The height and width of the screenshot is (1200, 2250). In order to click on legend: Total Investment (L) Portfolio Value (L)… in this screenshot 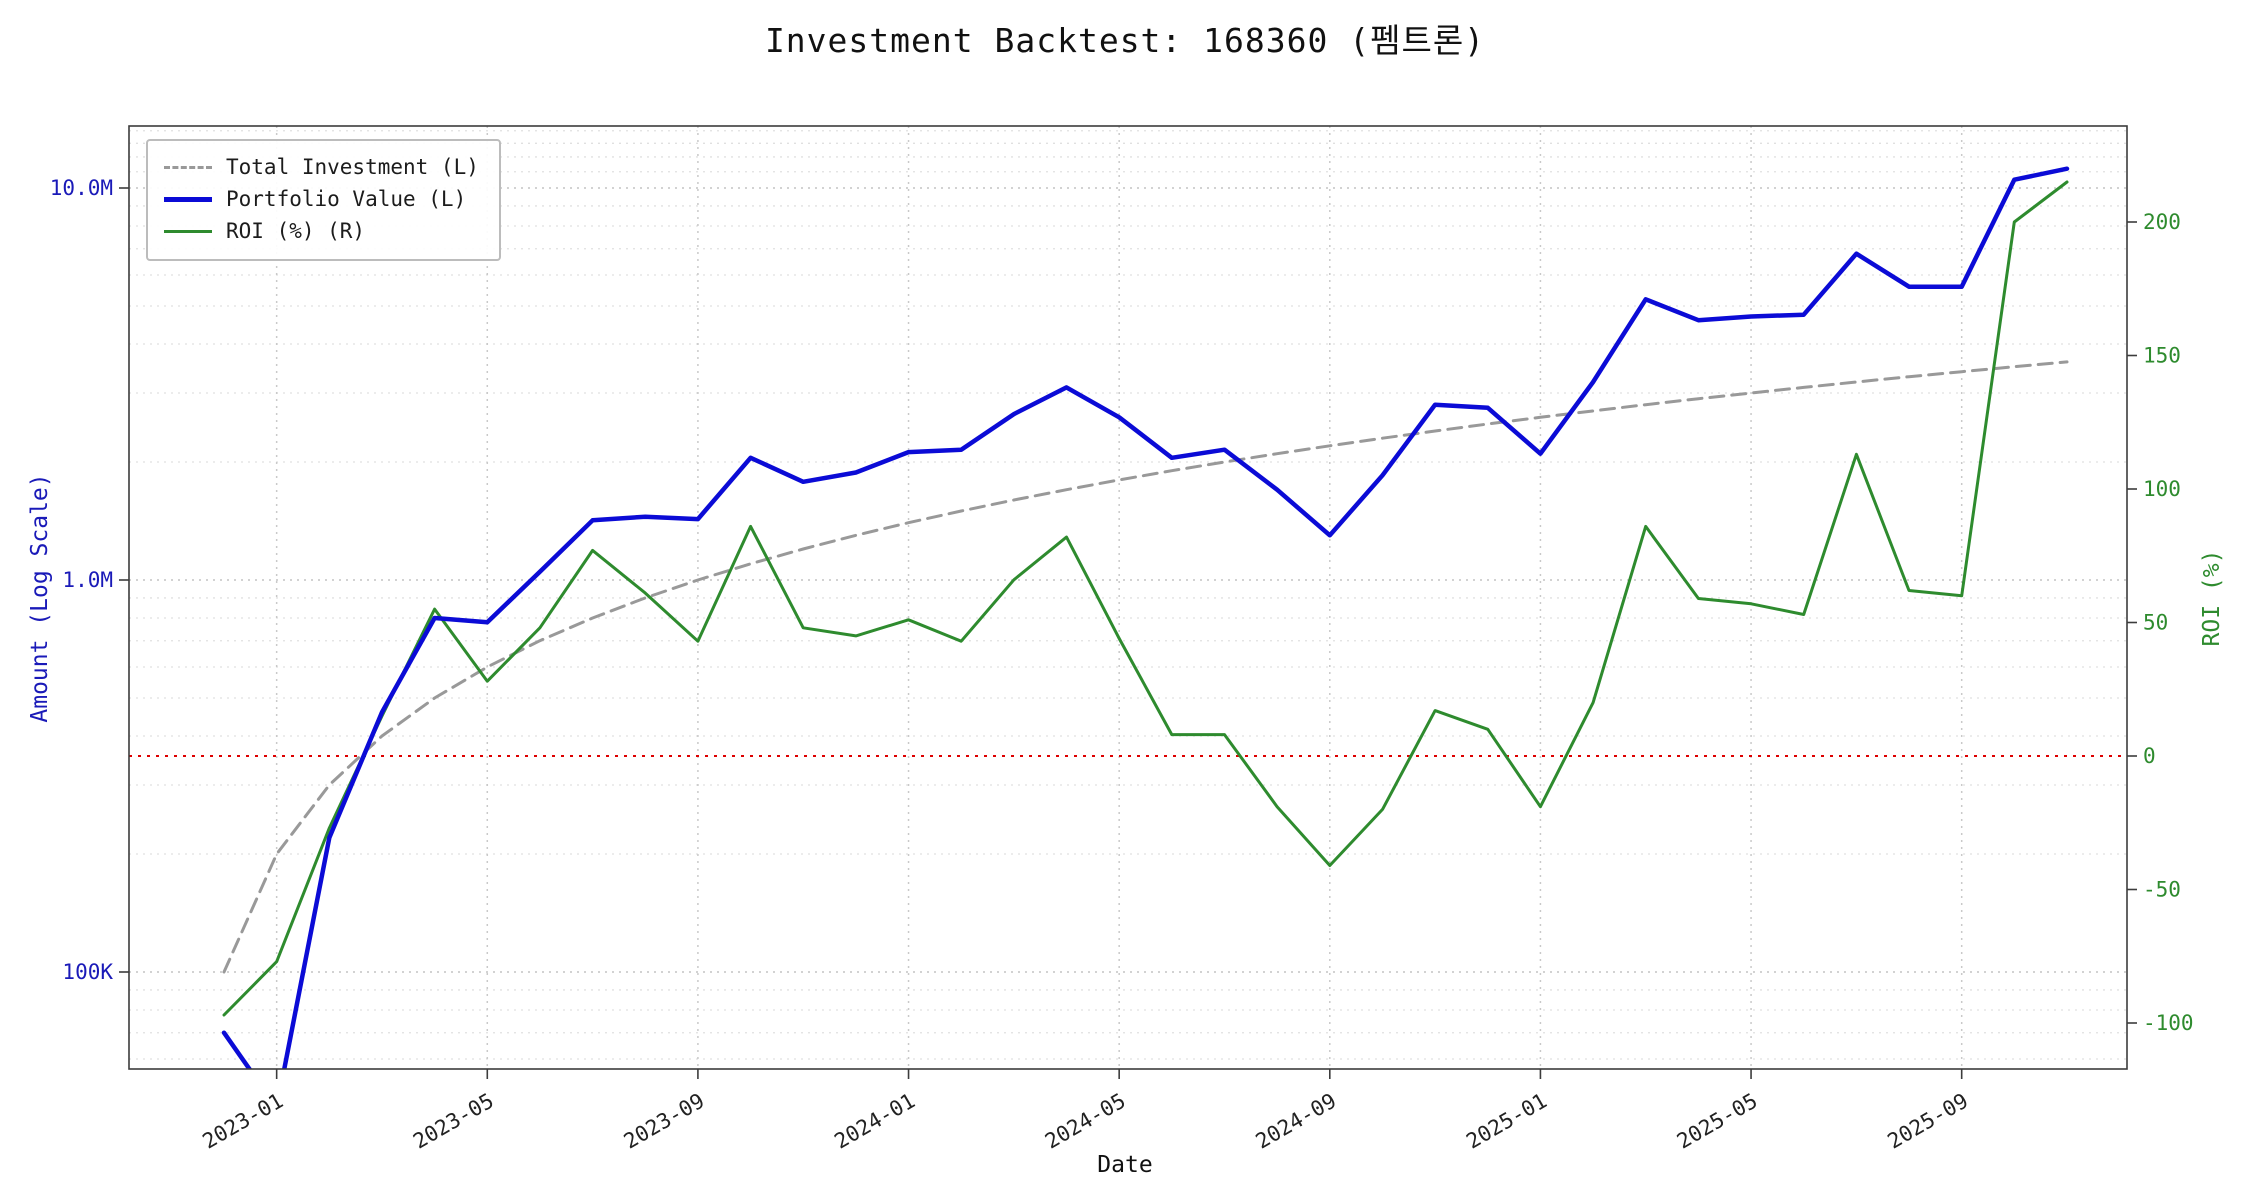, I will do `click(323, 200)`.